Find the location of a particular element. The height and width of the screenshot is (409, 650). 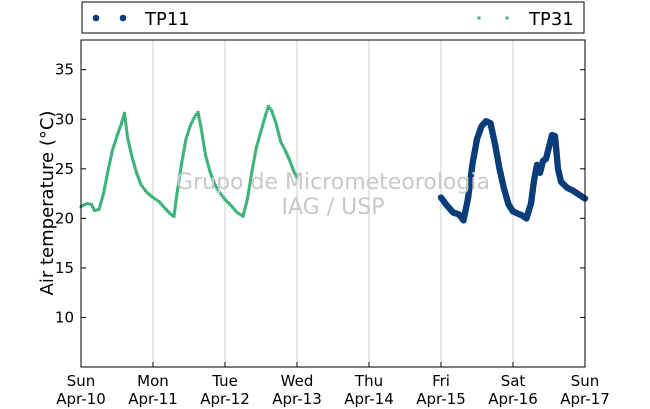

watermark: Grupo de Micrometeorologia IAG / USP is located at coordinates (333, 195).